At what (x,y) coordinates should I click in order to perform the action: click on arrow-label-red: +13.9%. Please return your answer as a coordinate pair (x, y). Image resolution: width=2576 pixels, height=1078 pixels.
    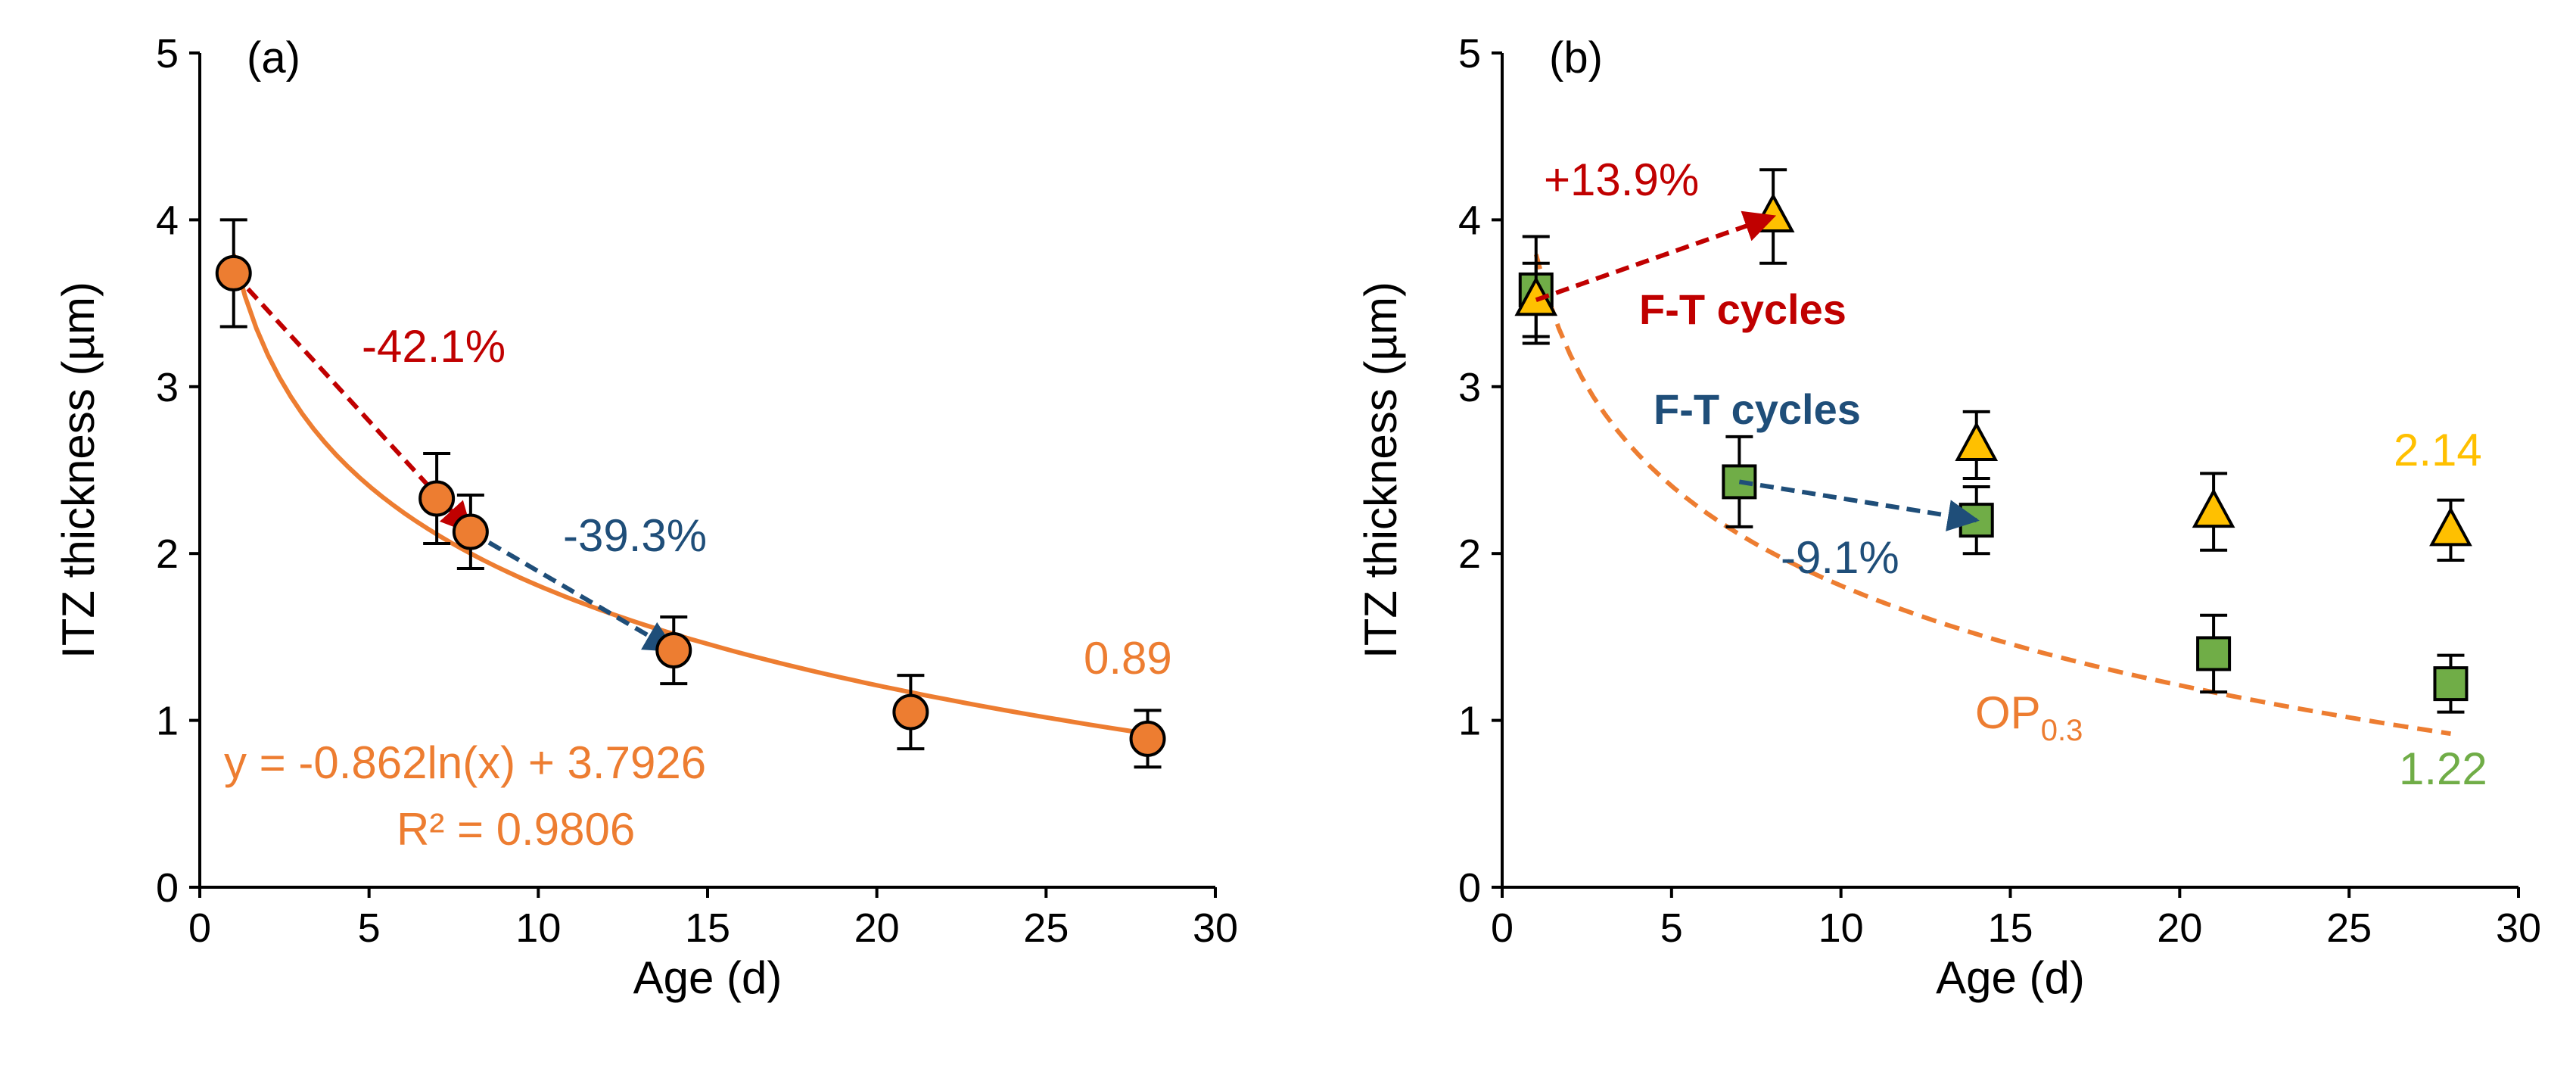
    Looking at the image, I should click on (1621, 179).